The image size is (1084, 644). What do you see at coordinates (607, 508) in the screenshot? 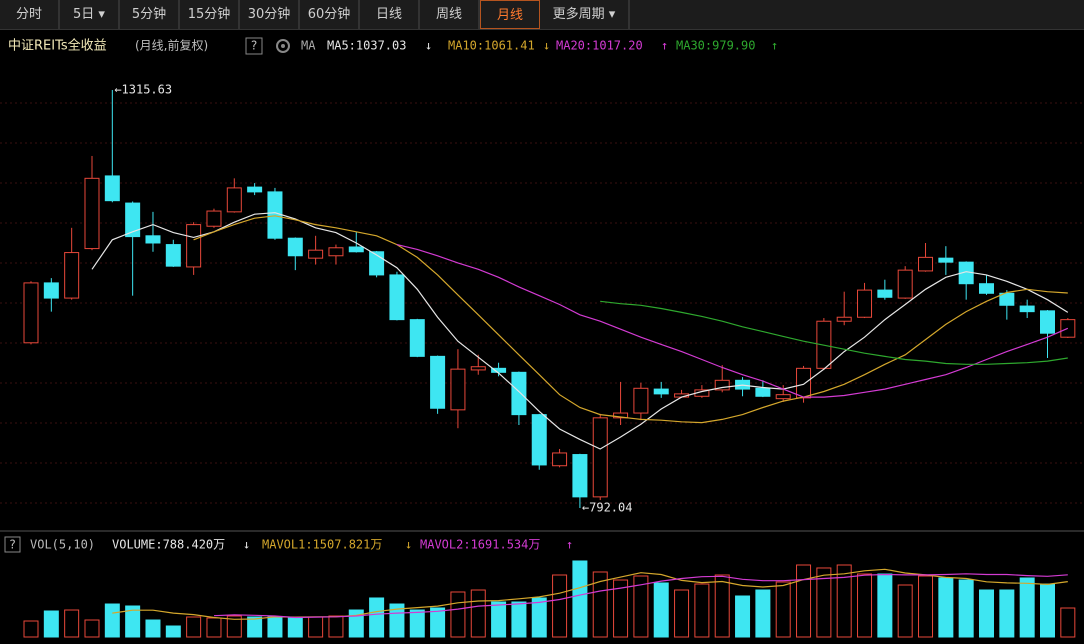
I see `extreme-label: ←792.04` at bounding box center [607, 508].